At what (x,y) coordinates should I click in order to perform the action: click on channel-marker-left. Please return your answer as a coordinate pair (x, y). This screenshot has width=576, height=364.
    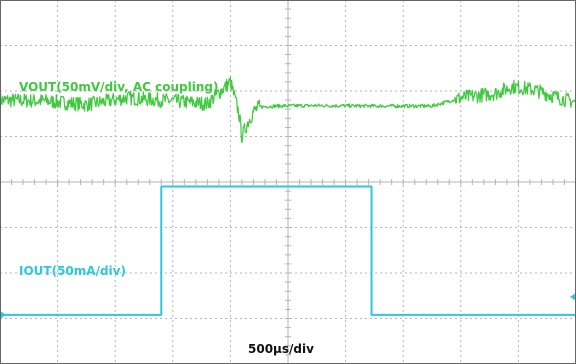
    Looking at the image, I should click on (3, 314).